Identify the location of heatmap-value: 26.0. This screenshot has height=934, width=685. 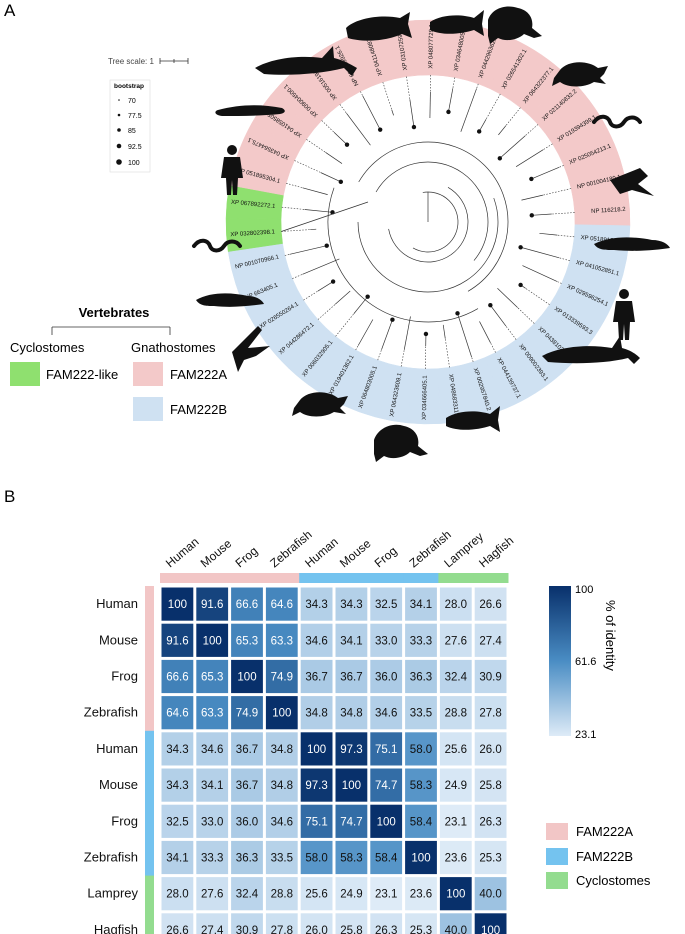
(316, 929).